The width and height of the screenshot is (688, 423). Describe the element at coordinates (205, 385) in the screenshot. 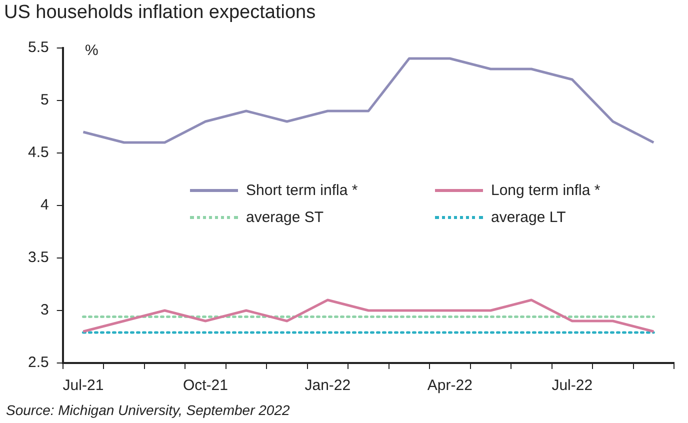

I see `x-tick-label: Oct-21` at that location.